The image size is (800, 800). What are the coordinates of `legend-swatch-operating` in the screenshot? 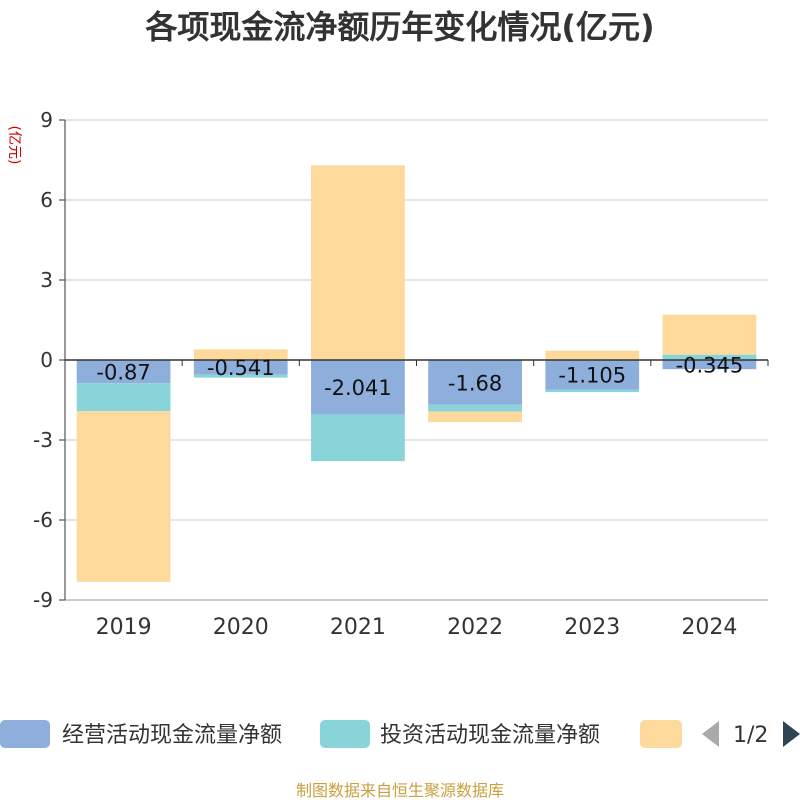 It's located at (25, 734).